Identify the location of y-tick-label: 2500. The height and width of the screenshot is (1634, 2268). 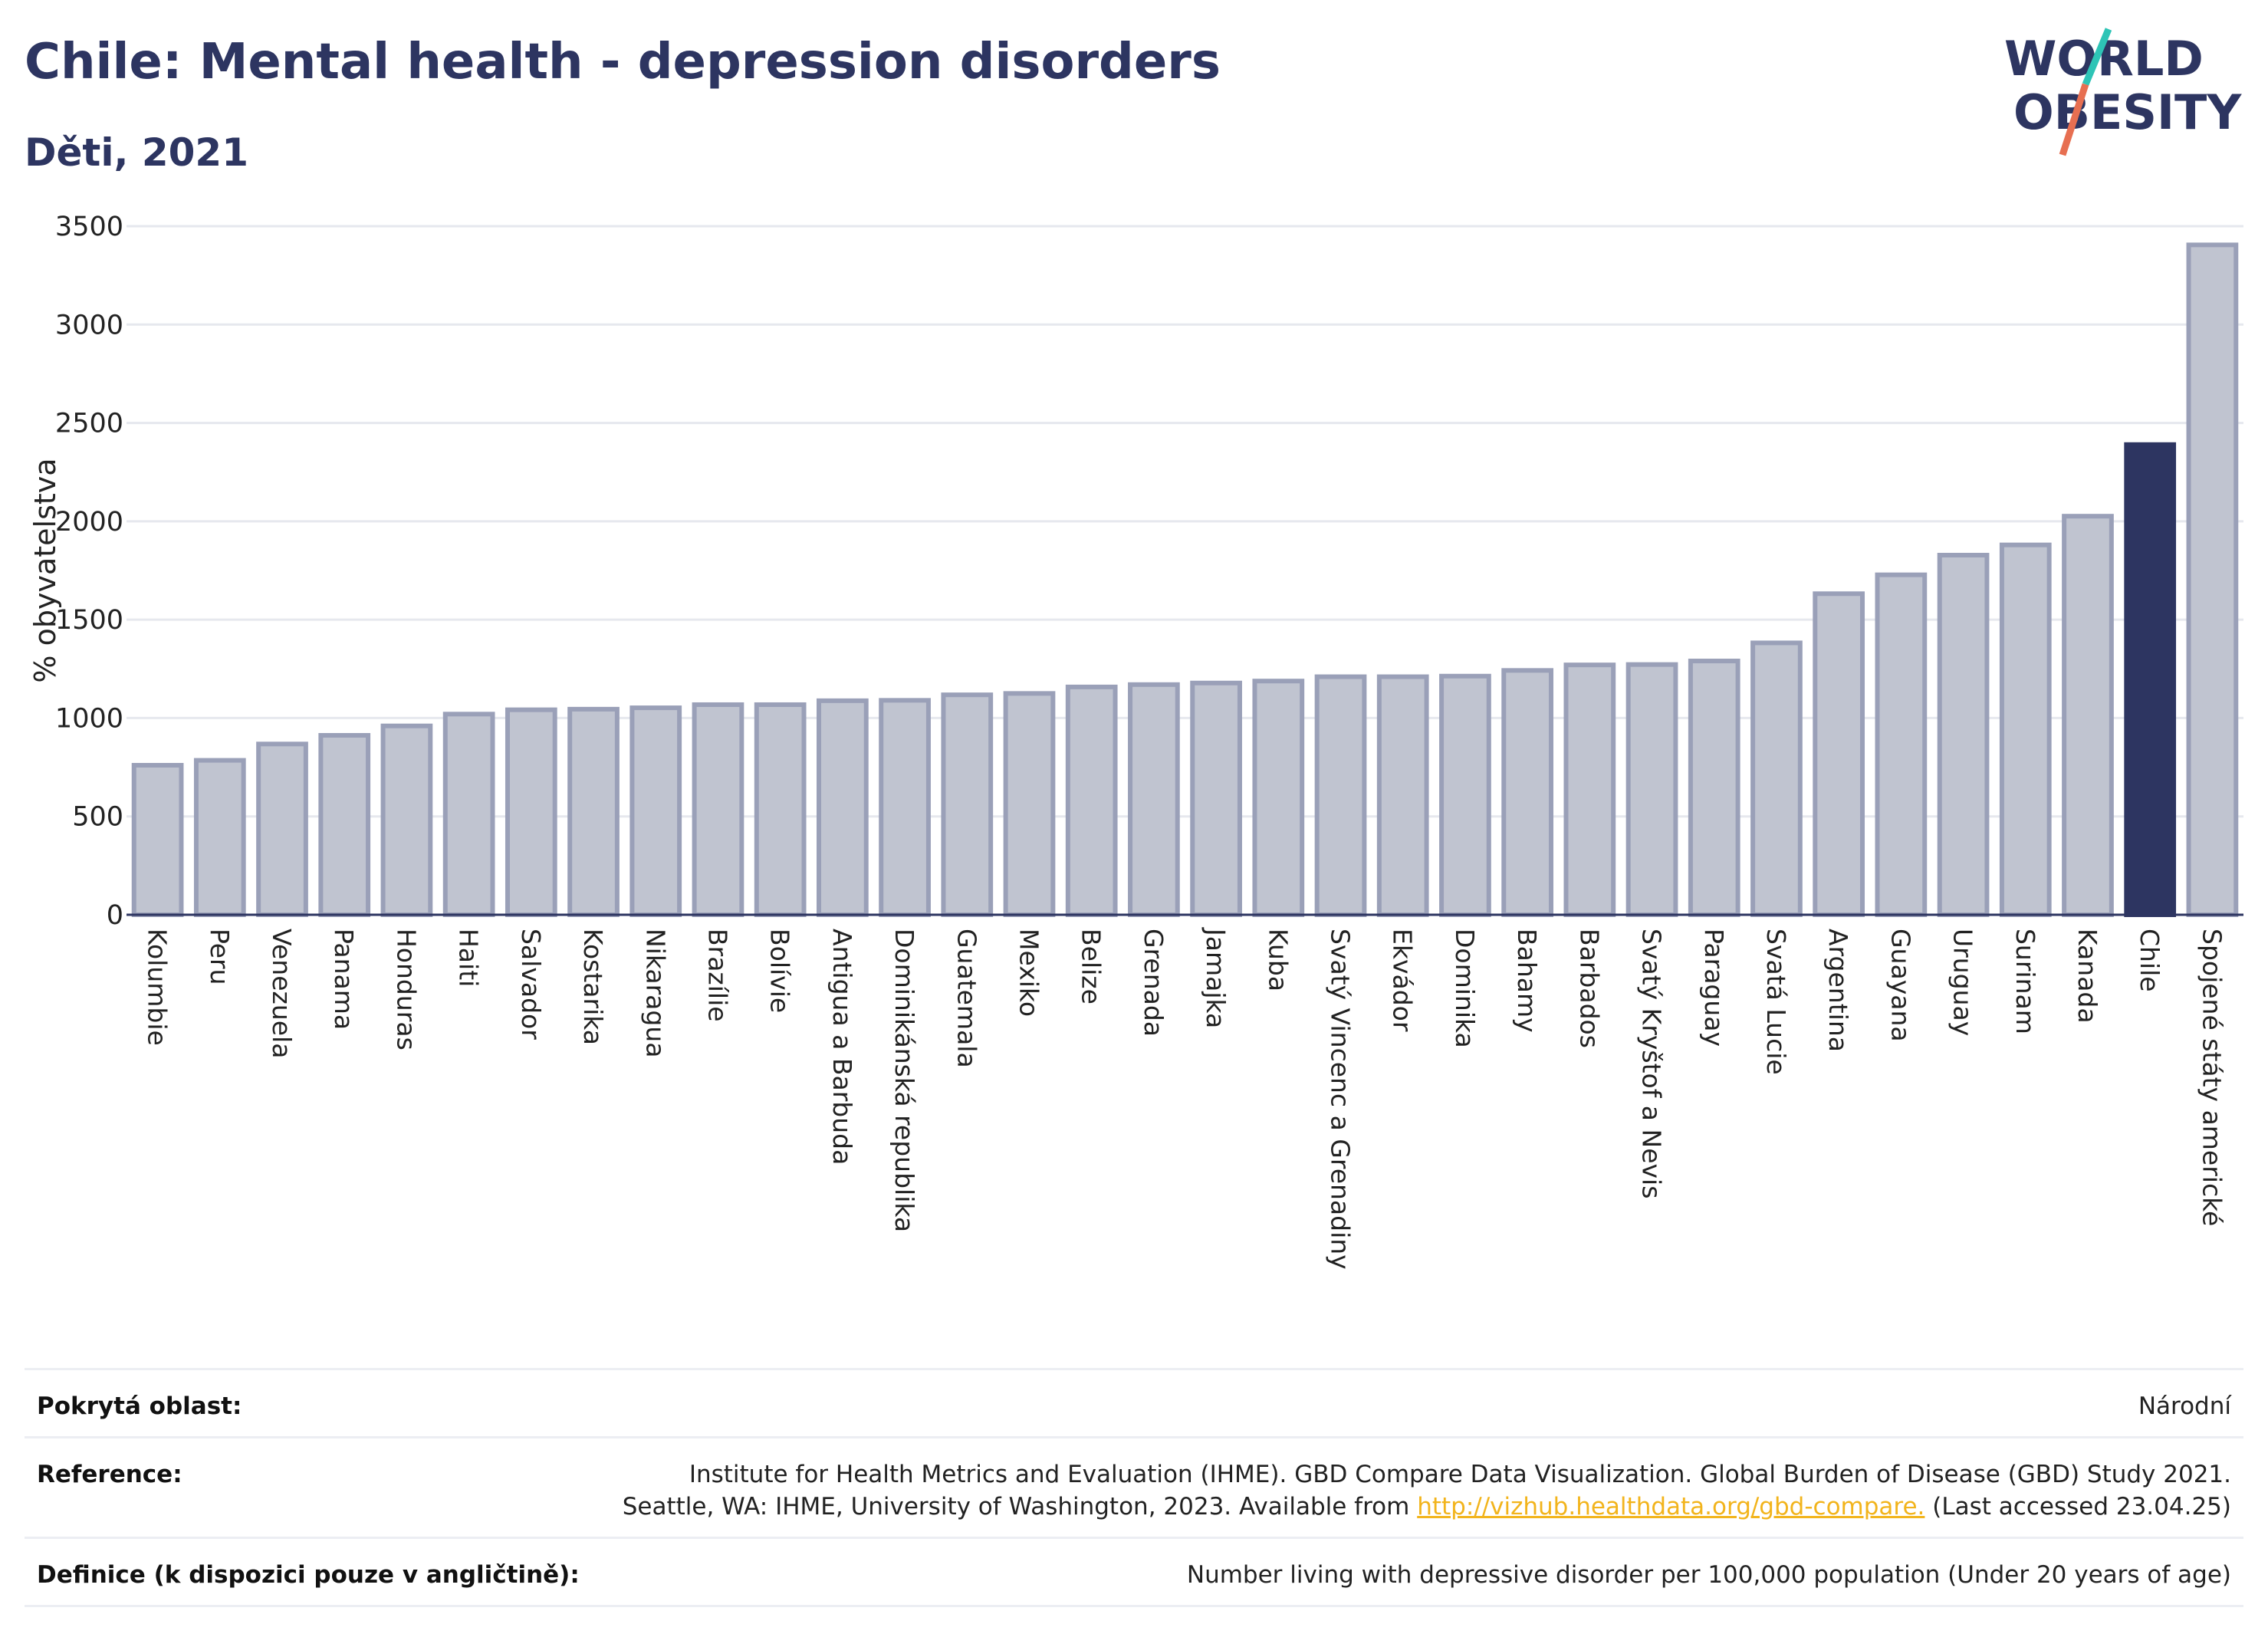
(89, 424).